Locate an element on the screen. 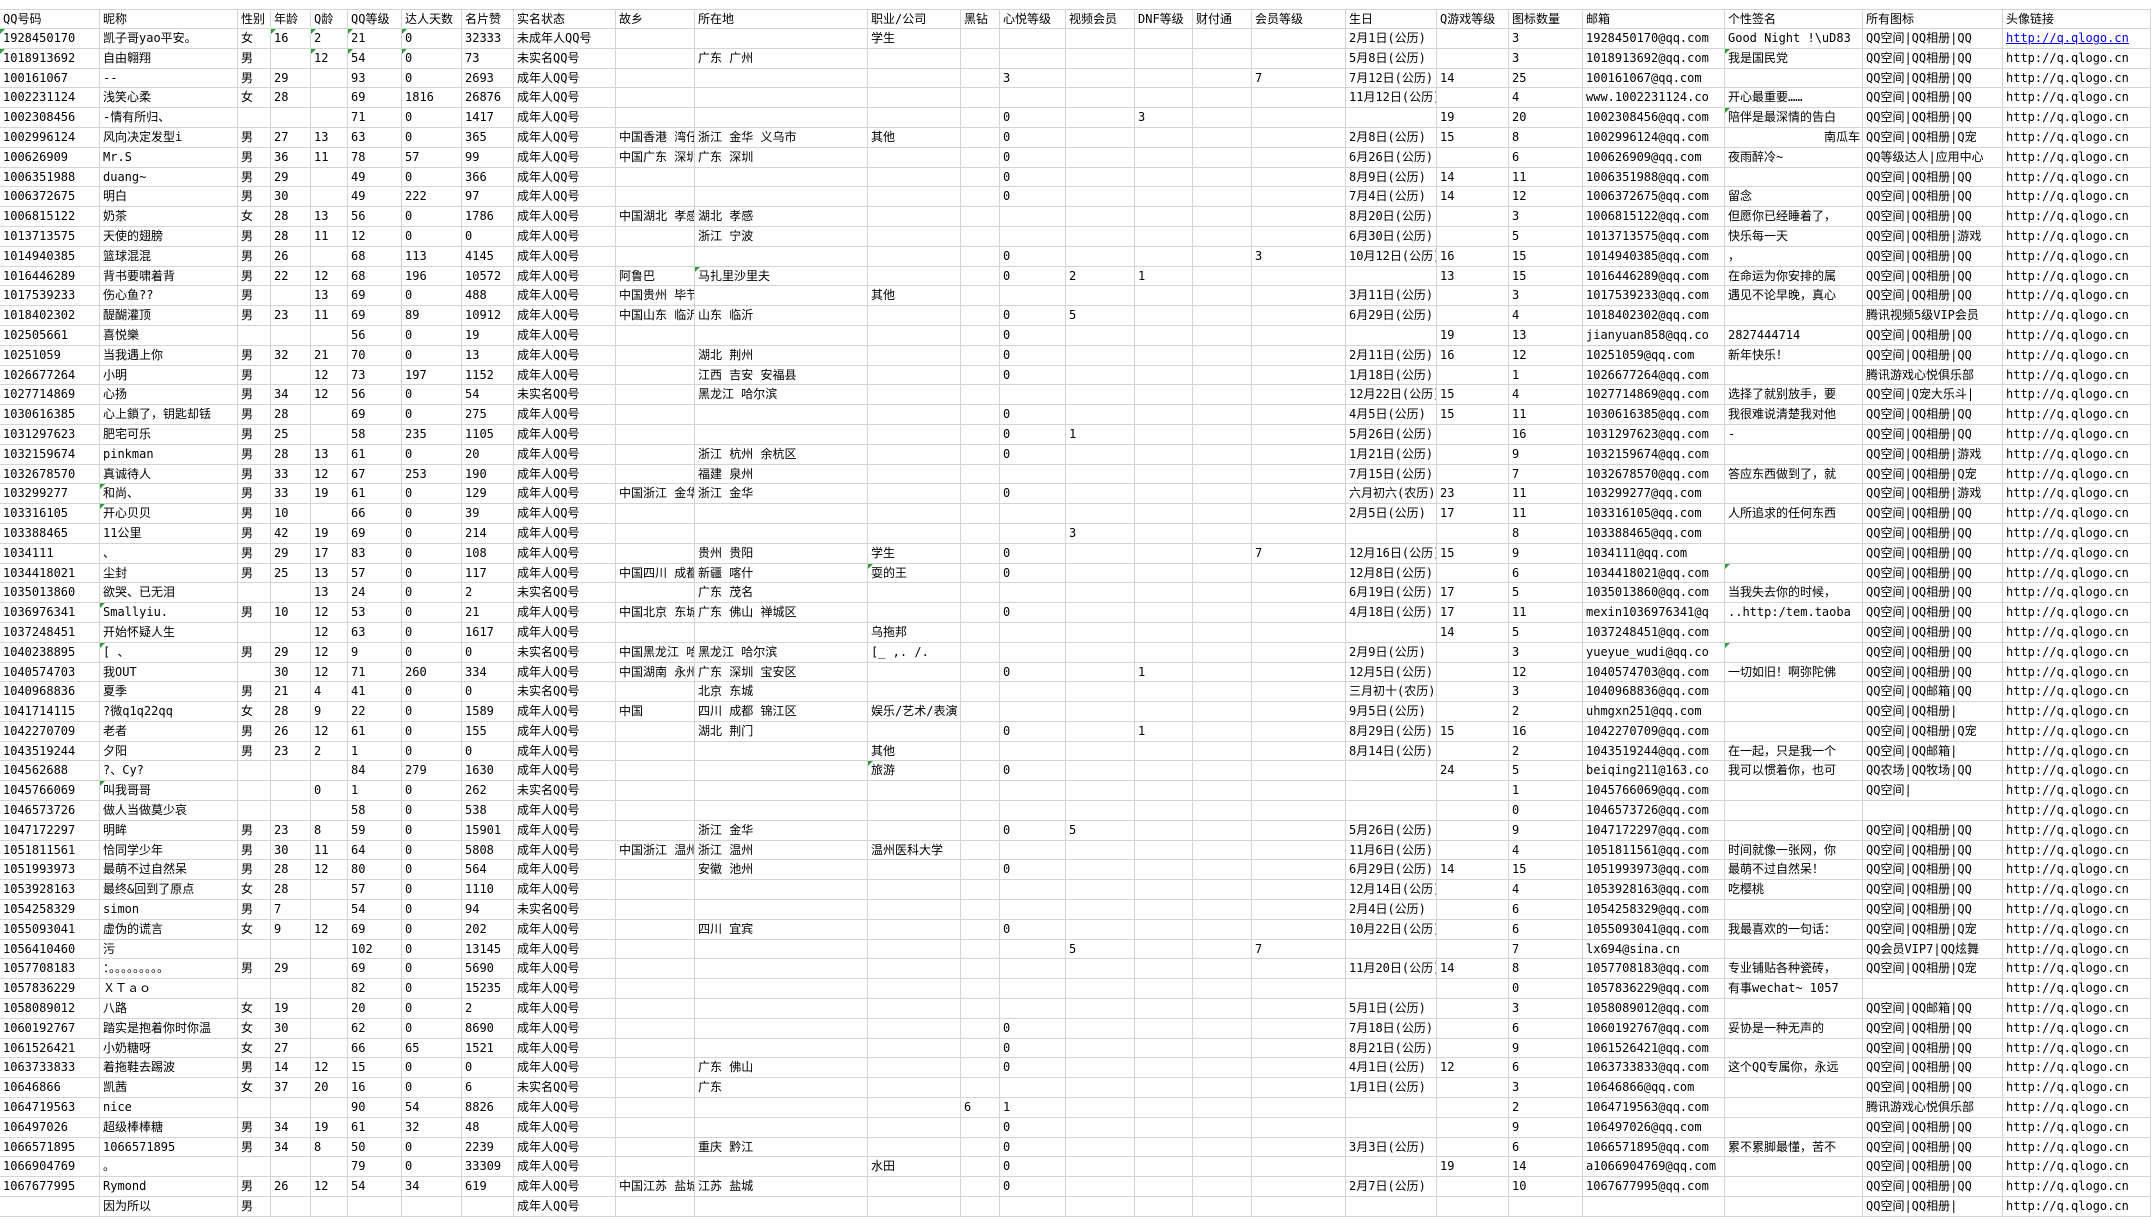 Image resolution: width=2151 pixels, height=1219 pixels. cell-sig: 遇见不论早晚，真心 is located at coordinates (1794, 296).